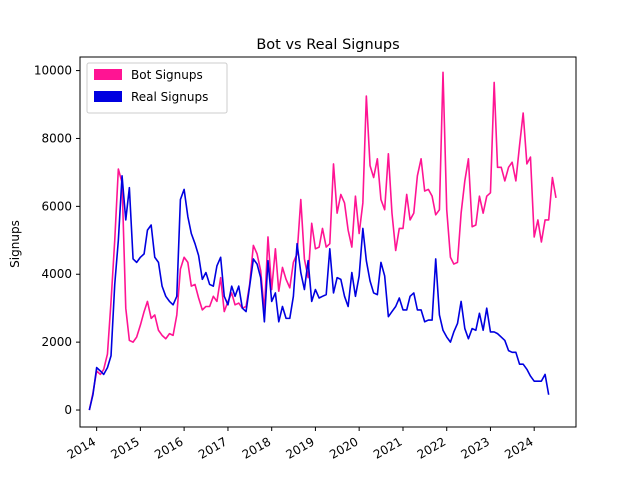 This screenshot has height=484, width=640. What do you see at coordinates (68, 410) in the screenshot?
I see `y-tick-label: 0` at bounding box center [68, 410].